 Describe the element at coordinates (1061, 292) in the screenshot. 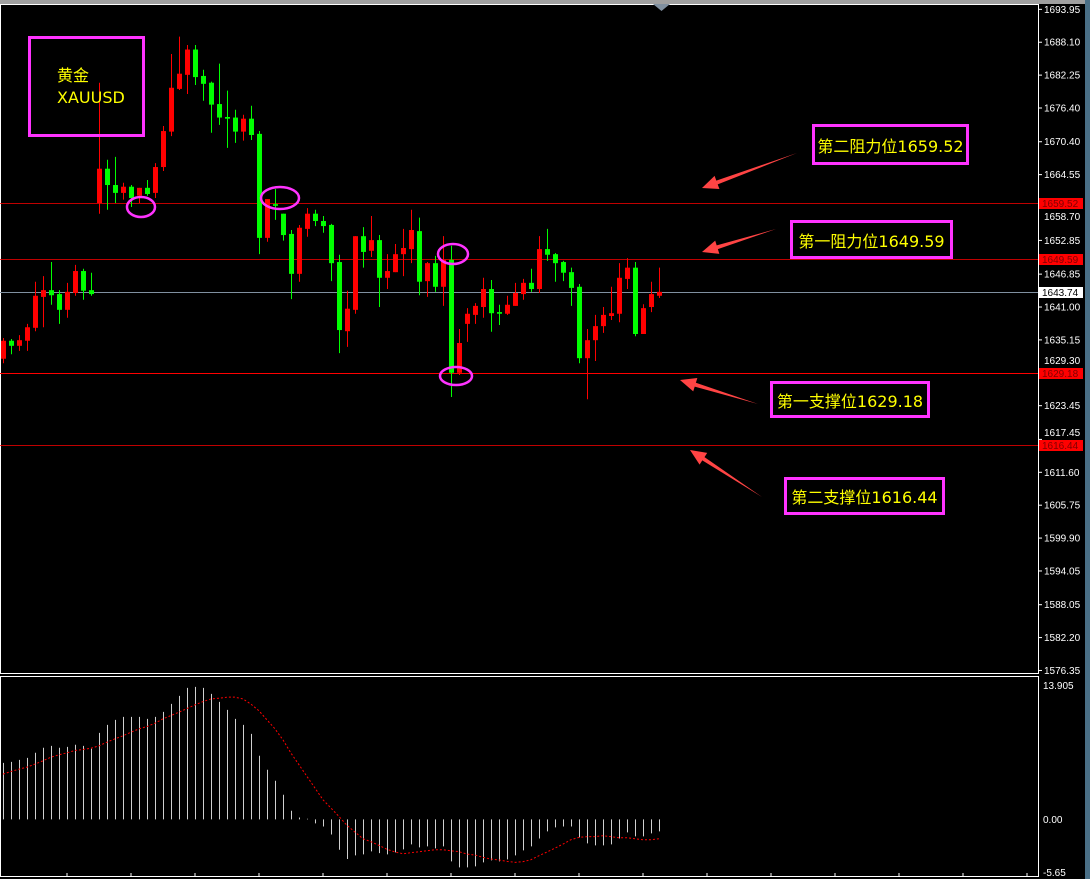

I see `current-price-badge` at that location.